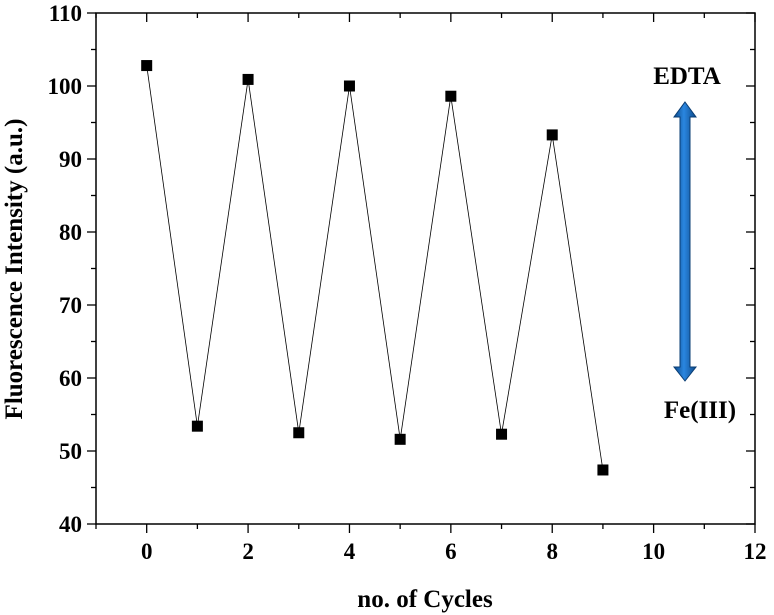 The width and height of the screenshot is (774, 615). What do you see at coordinates (248, 551) in the screenshot?
I see `x-tick-label: 2` at bounding box center [248, 551].